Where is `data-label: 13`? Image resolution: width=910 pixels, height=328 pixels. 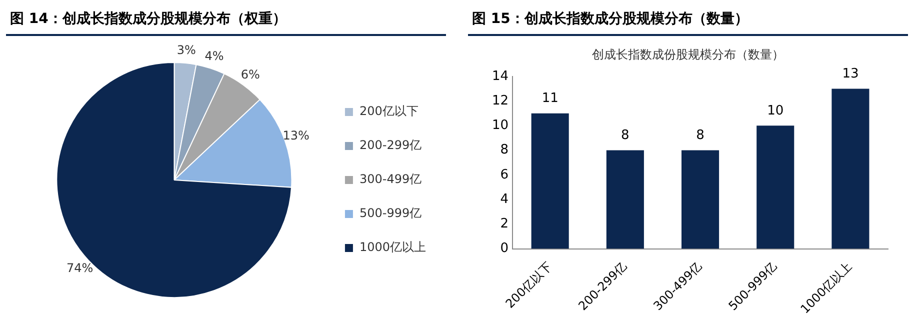
data-label: 13 is located at coordinates (850, 74).